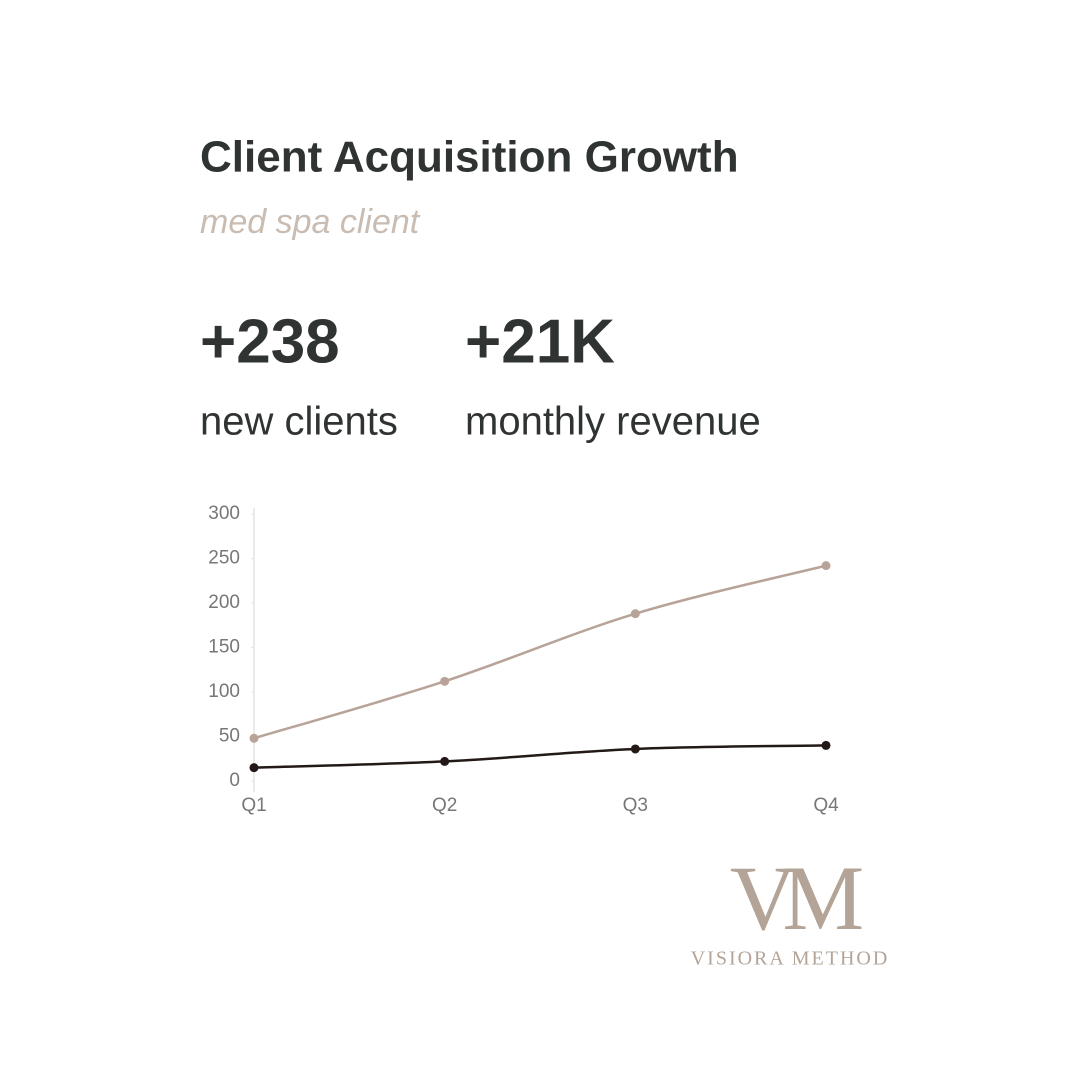  Describe the element at coordinates (229, 736) in the screenshot. I see `y-tick-label: 50` at that location.